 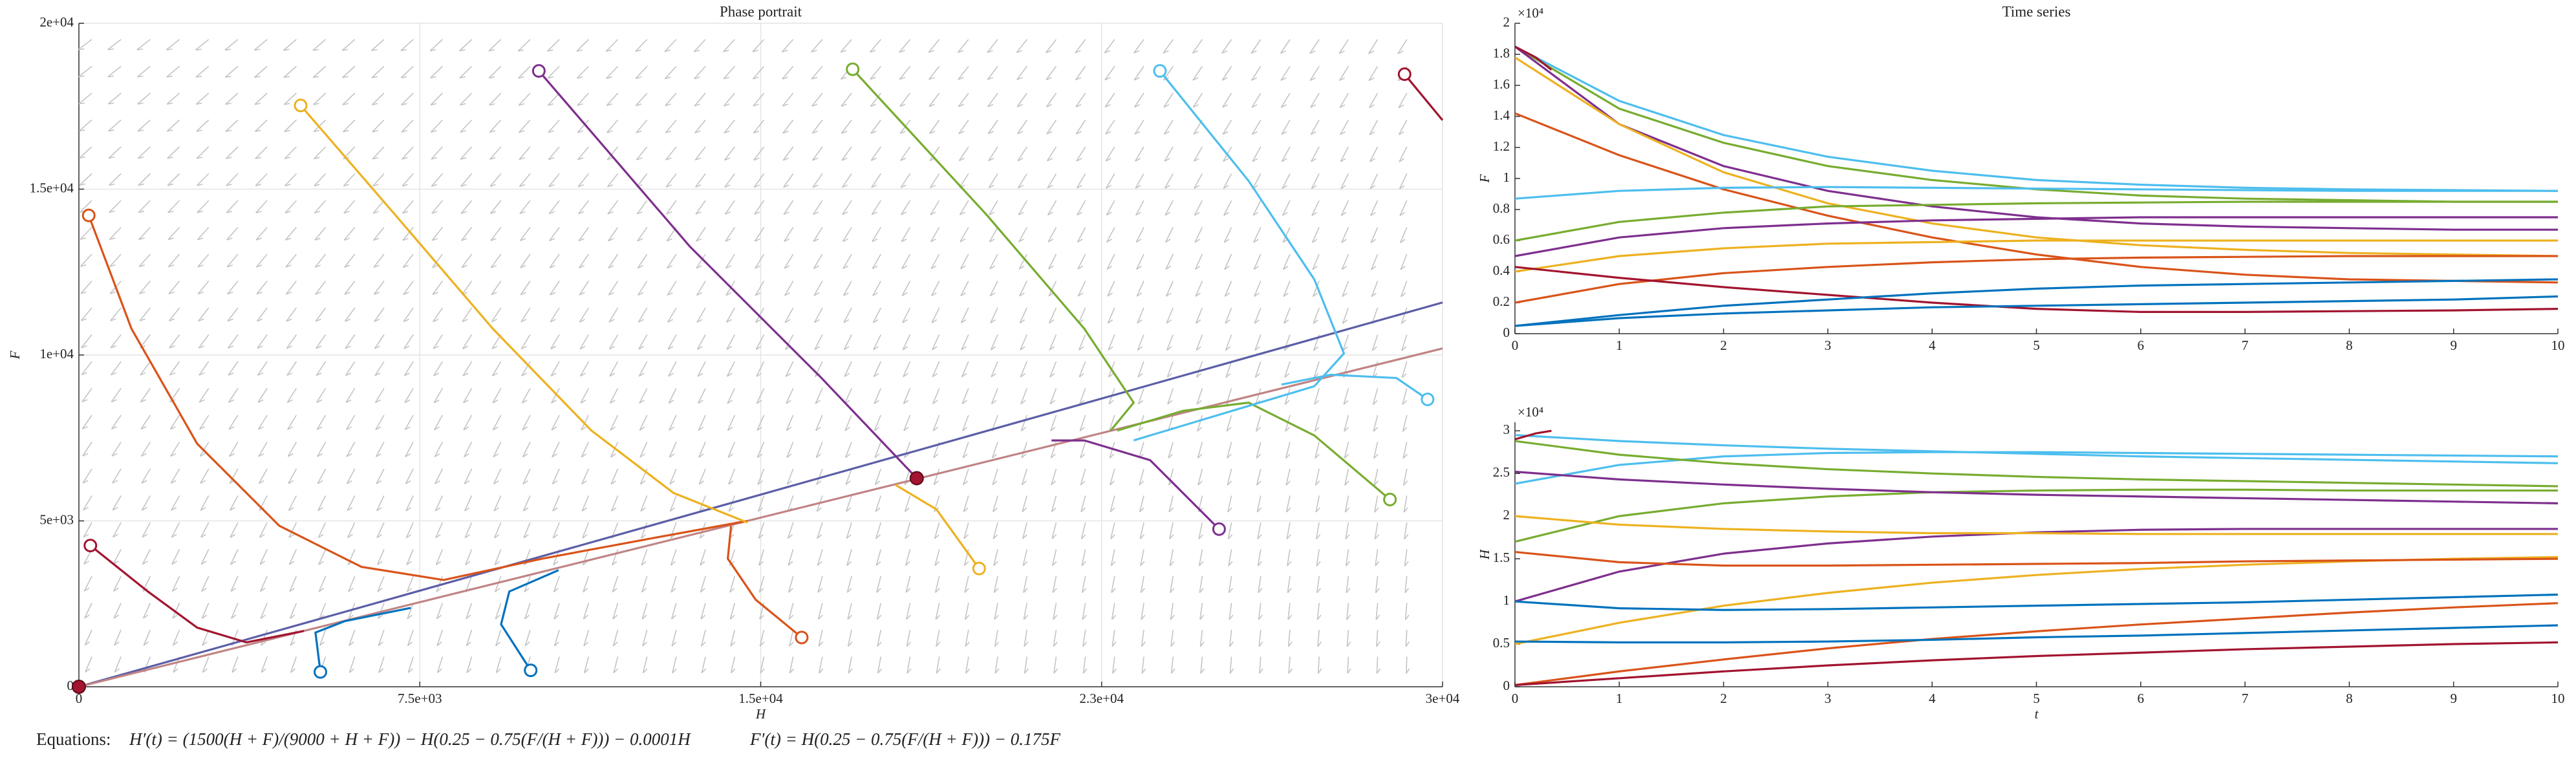 What do you see at coordinates (73, 739) in the screenshot?
I see `equations-label: Equations:` at bounding box center [73, 739].